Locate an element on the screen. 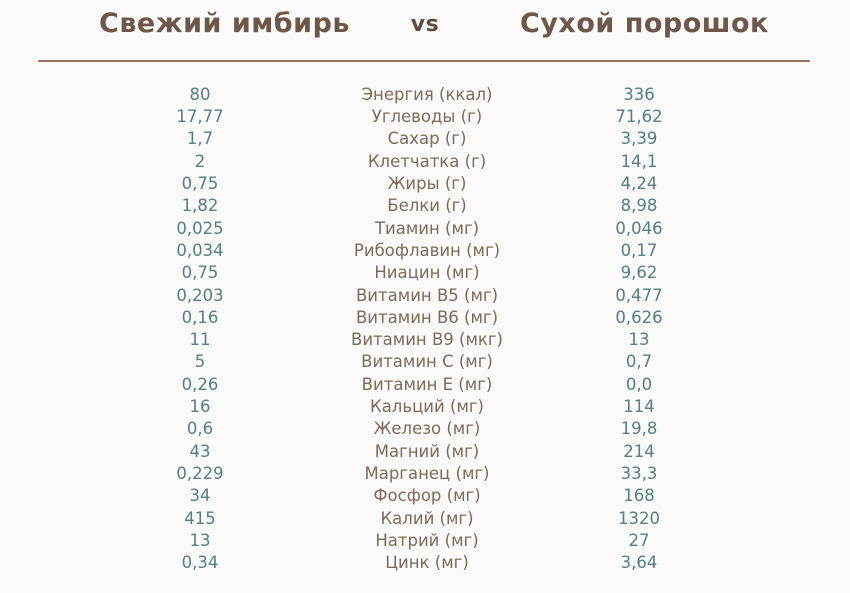  fresh-value: 0,229 is located at coordinates (200, 473).